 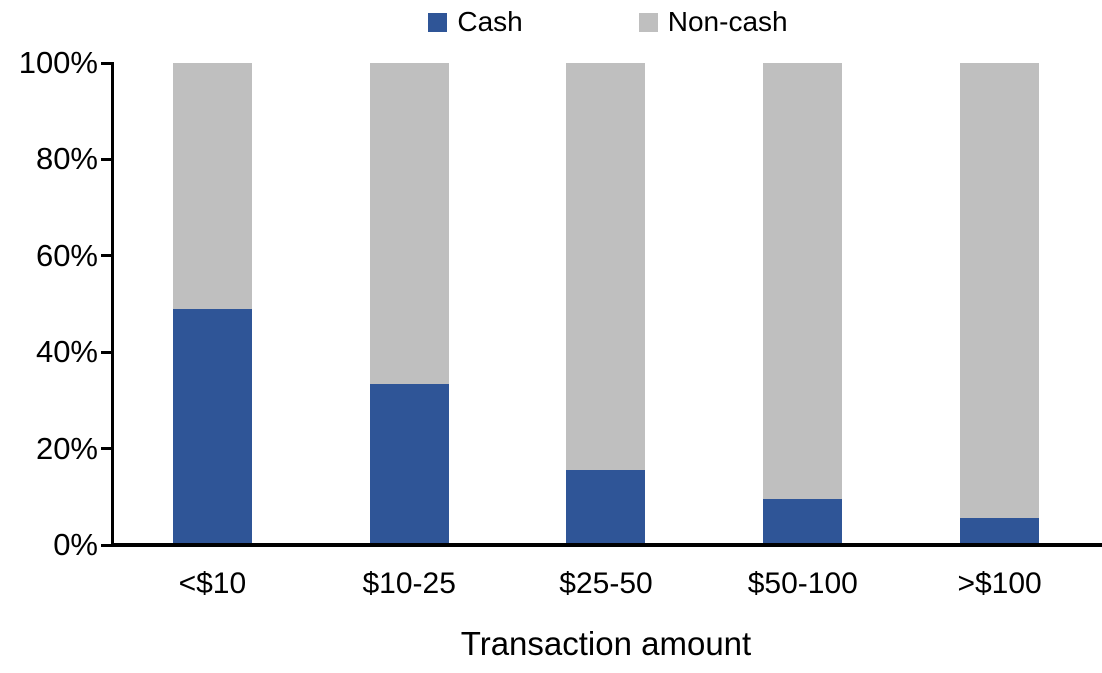 What do you see at coordinates (409, 583) in the screenshot?
I see `x-axis-category-label: $10-25` at bounding box center [409, 583].